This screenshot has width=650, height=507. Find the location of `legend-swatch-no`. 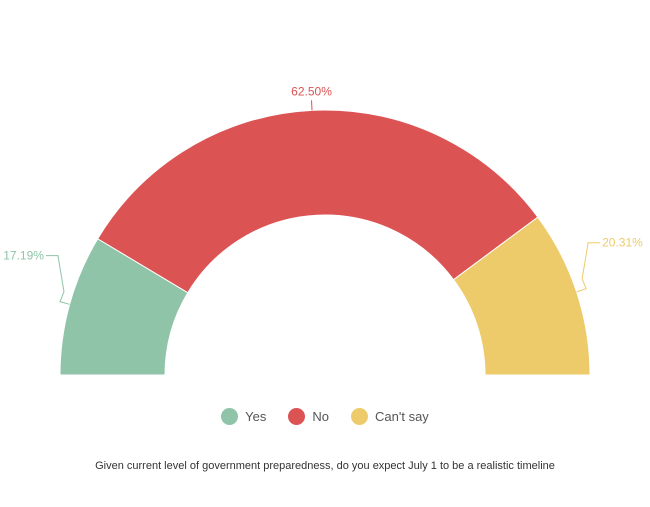

legend-swatch-no is located at coordinates (297, 416).